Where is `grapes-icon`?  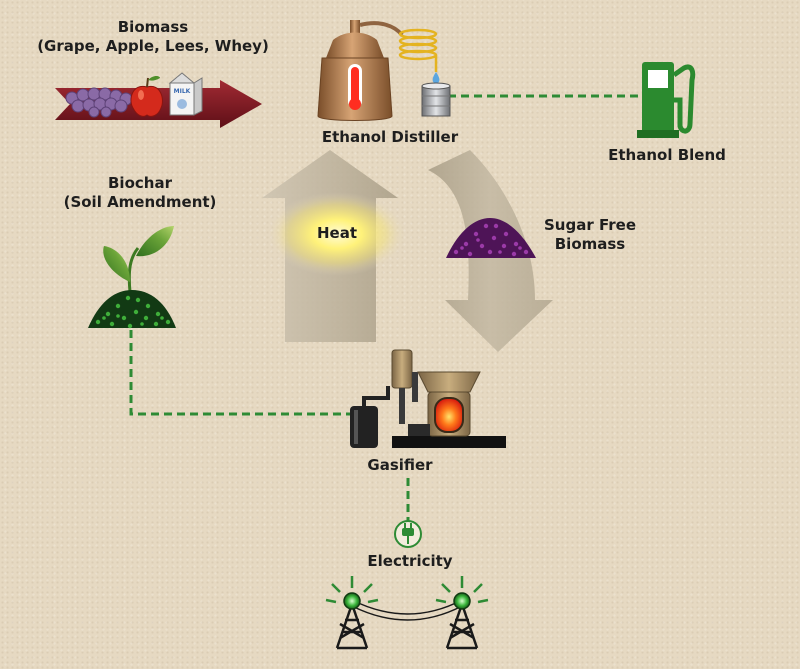 grapes-icon is located at coordinates (99, 102).